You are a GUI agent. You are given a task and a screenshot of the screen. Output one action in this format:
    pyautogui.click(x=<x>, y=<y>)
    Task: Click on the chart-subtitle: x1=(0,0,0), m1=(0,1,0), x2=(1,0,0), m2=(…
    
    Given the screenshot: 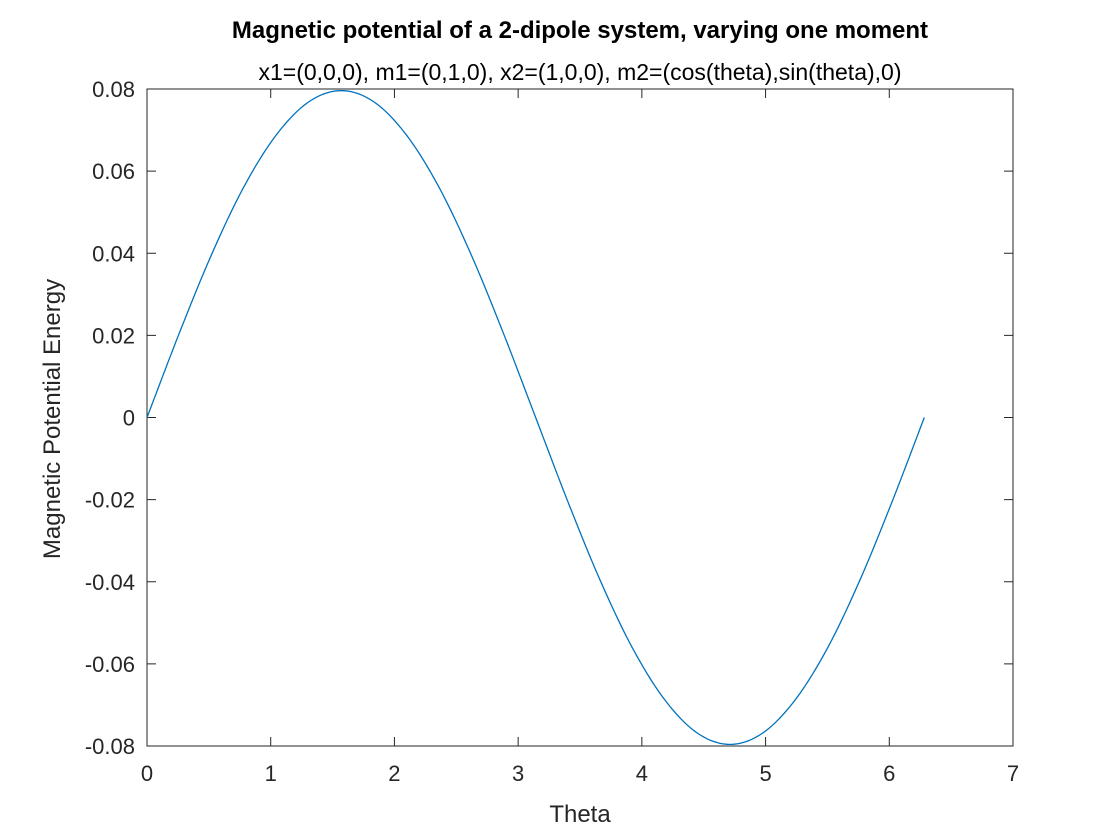 What is the action you would take?
    pyautogui.click(x=579, y=72)
    